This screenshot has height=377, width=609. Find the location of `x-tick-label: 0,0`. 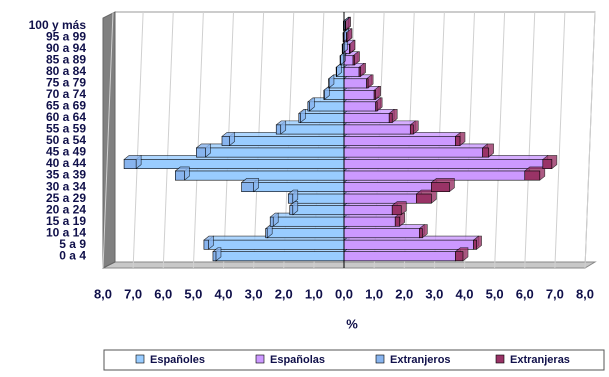

x-tick-label: 0,0 is located at coordinates (344, 293).